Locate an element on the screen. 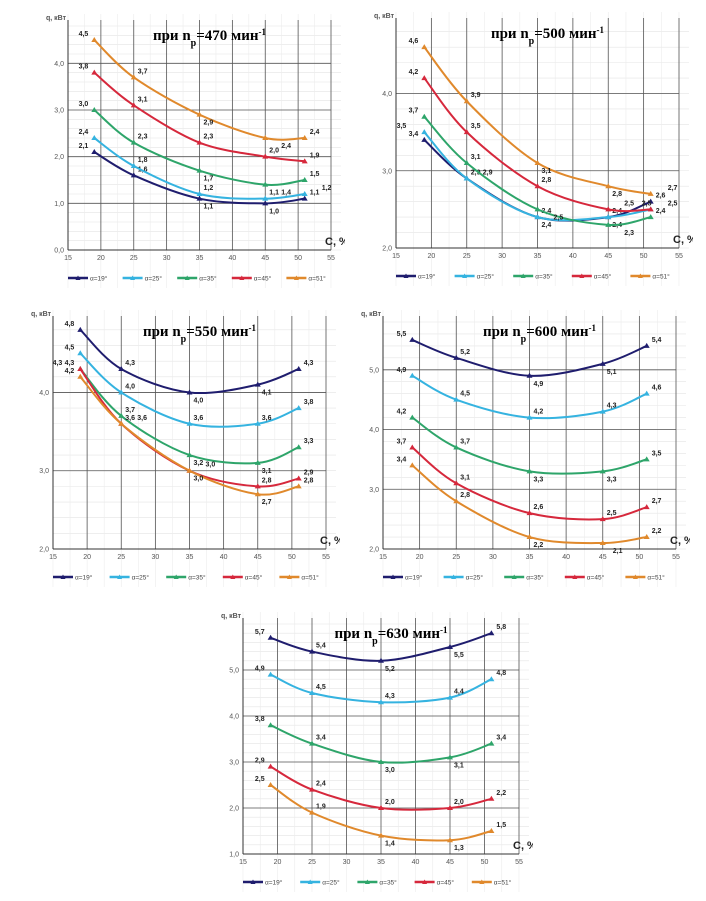  legend-item: α=45° is located at coordinates (242, 578).